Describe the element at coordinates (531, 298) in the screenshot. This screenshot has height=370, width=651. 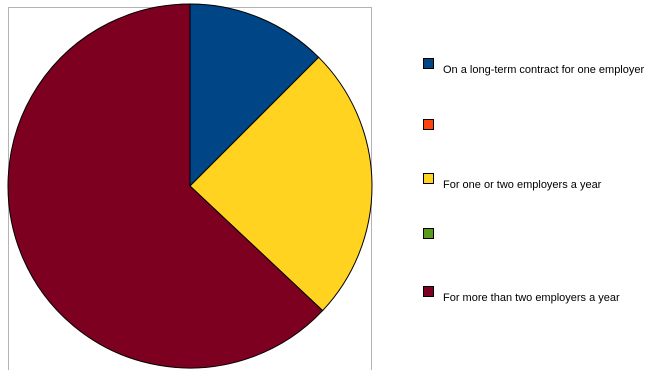
I see `legend-label-5: For more than two employers a year` at that location.